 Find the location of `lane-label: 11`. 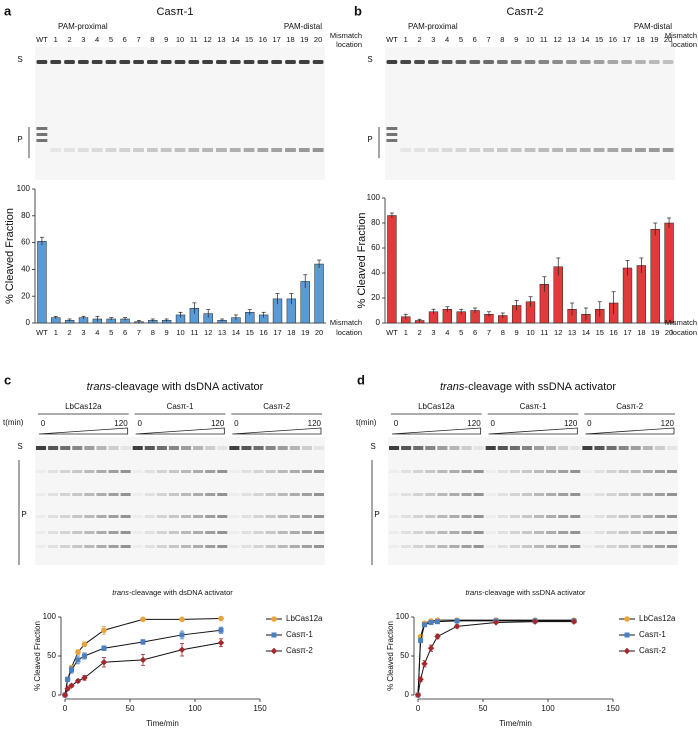

lane-label: 11 is located at coordinates (544, 39).